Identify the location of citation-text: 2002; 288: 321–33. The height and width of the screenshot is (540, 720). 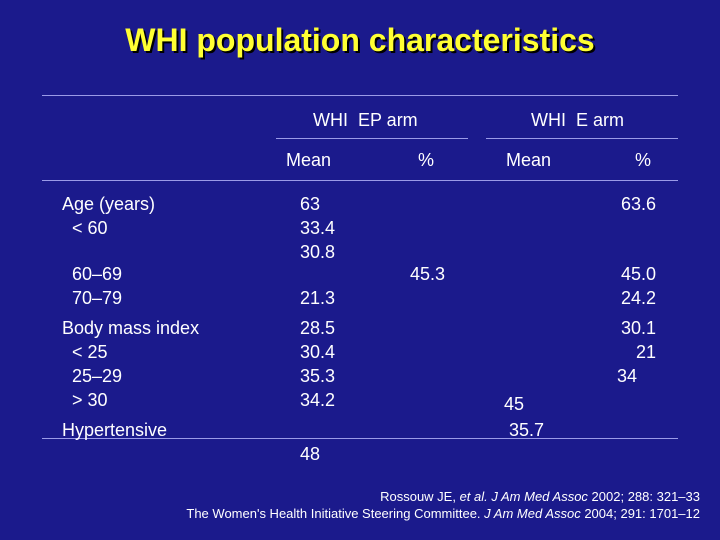
(643, 496).